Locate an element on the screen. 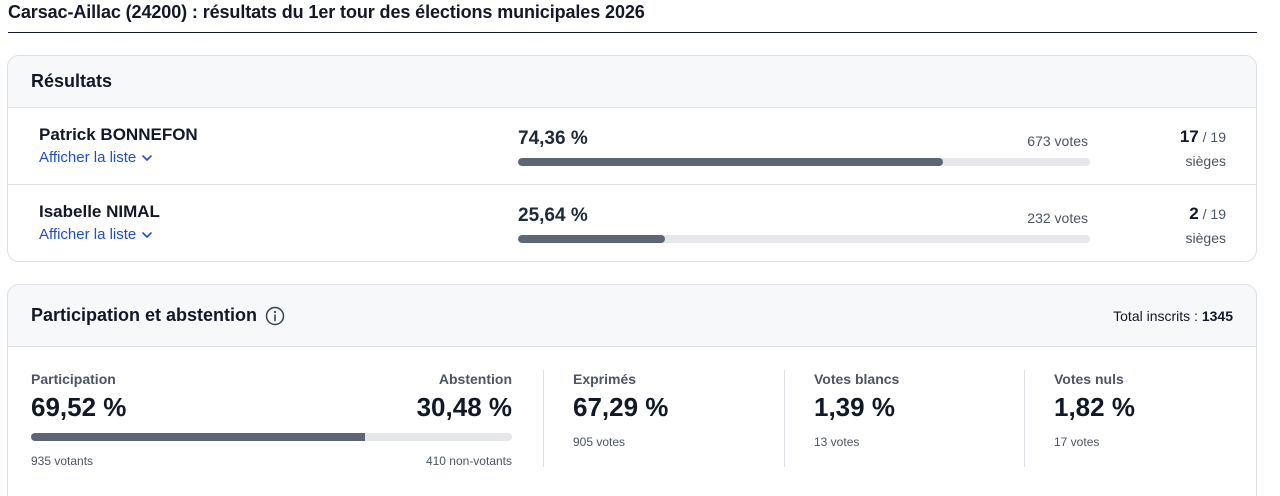 The image size is (1280, 496). blancs-block: Votes blancs 1,39 % 13 votes is located at coordinates (914, 419).